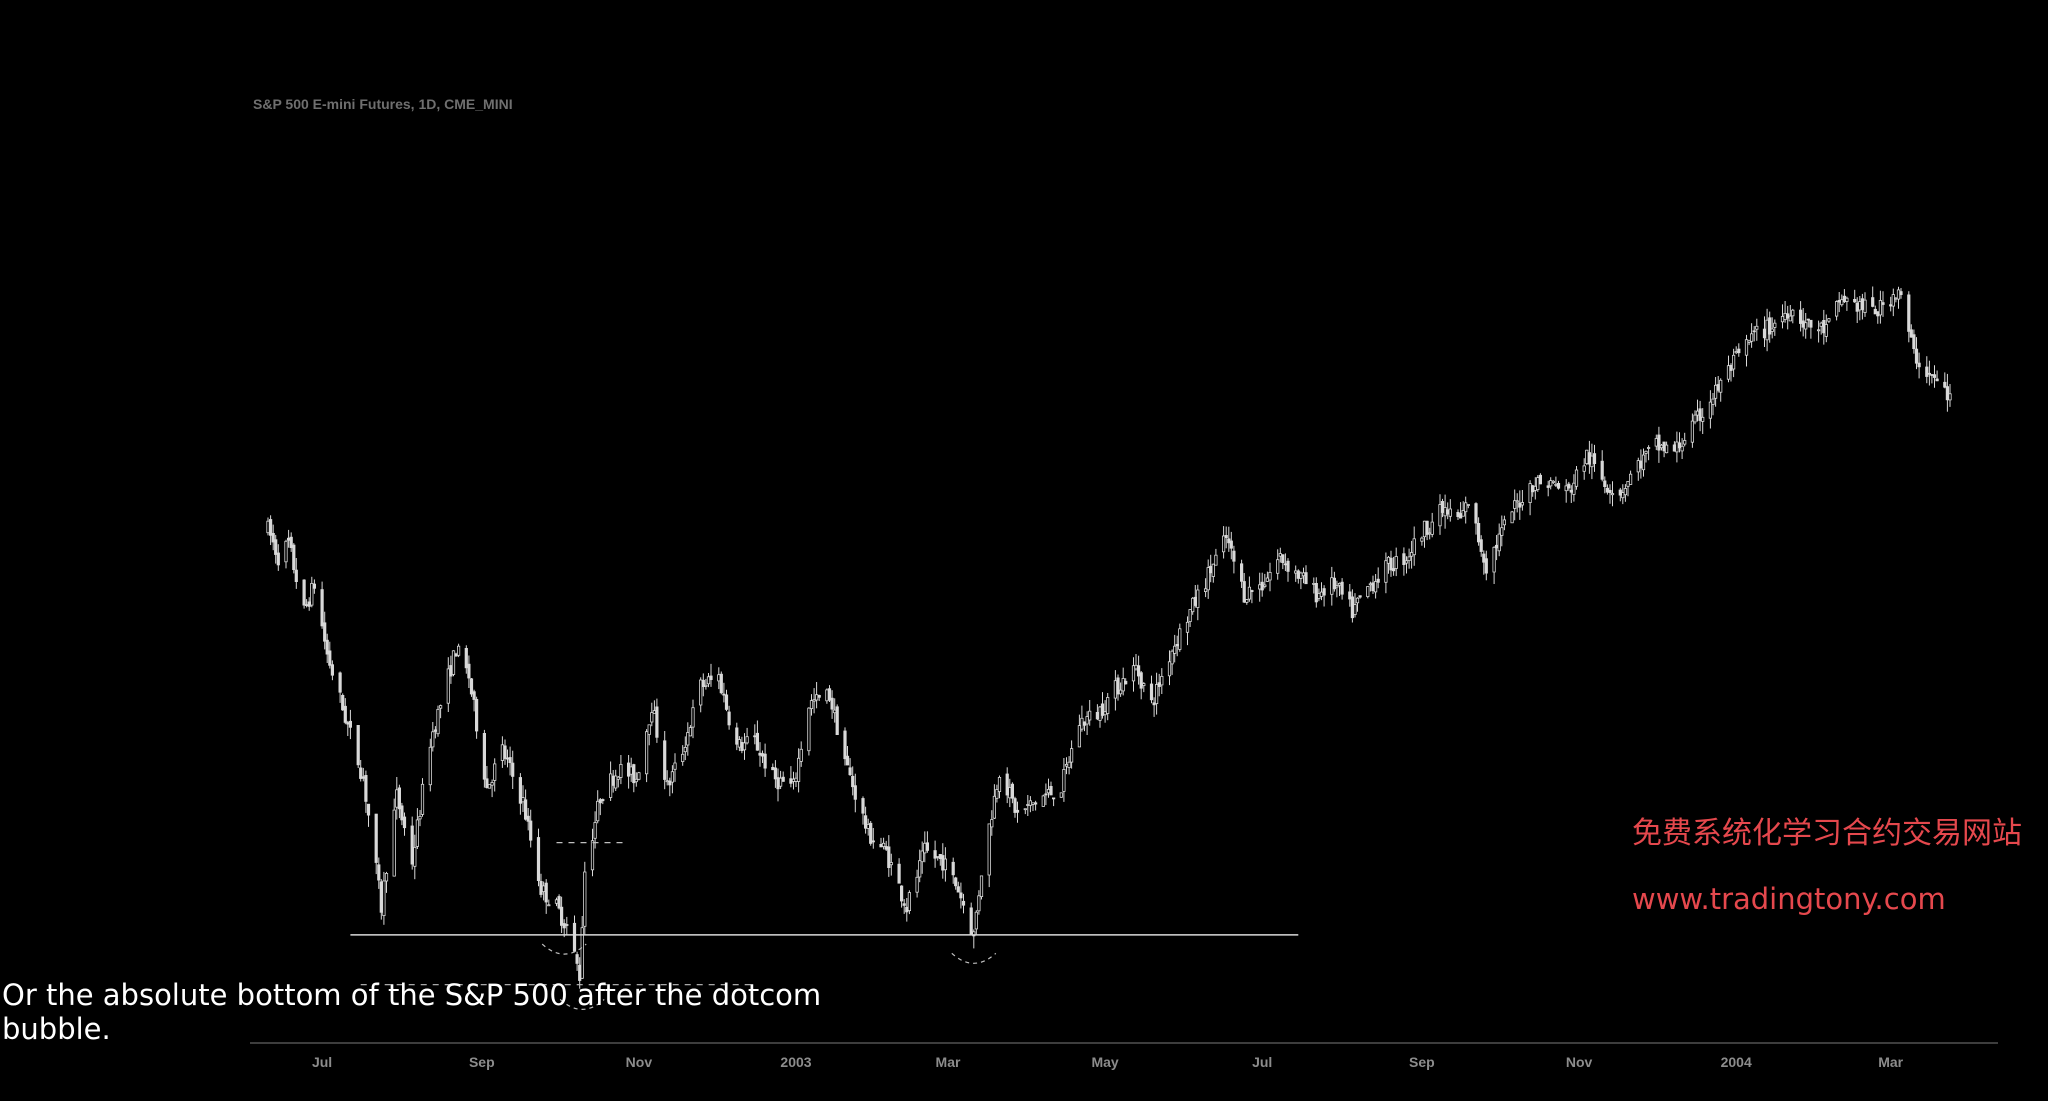 The height and width of the screenshot is (1101, 2048). Describe the element at coordinates (824, 925) in the screenshot. I see `annotation-layer` at that location.